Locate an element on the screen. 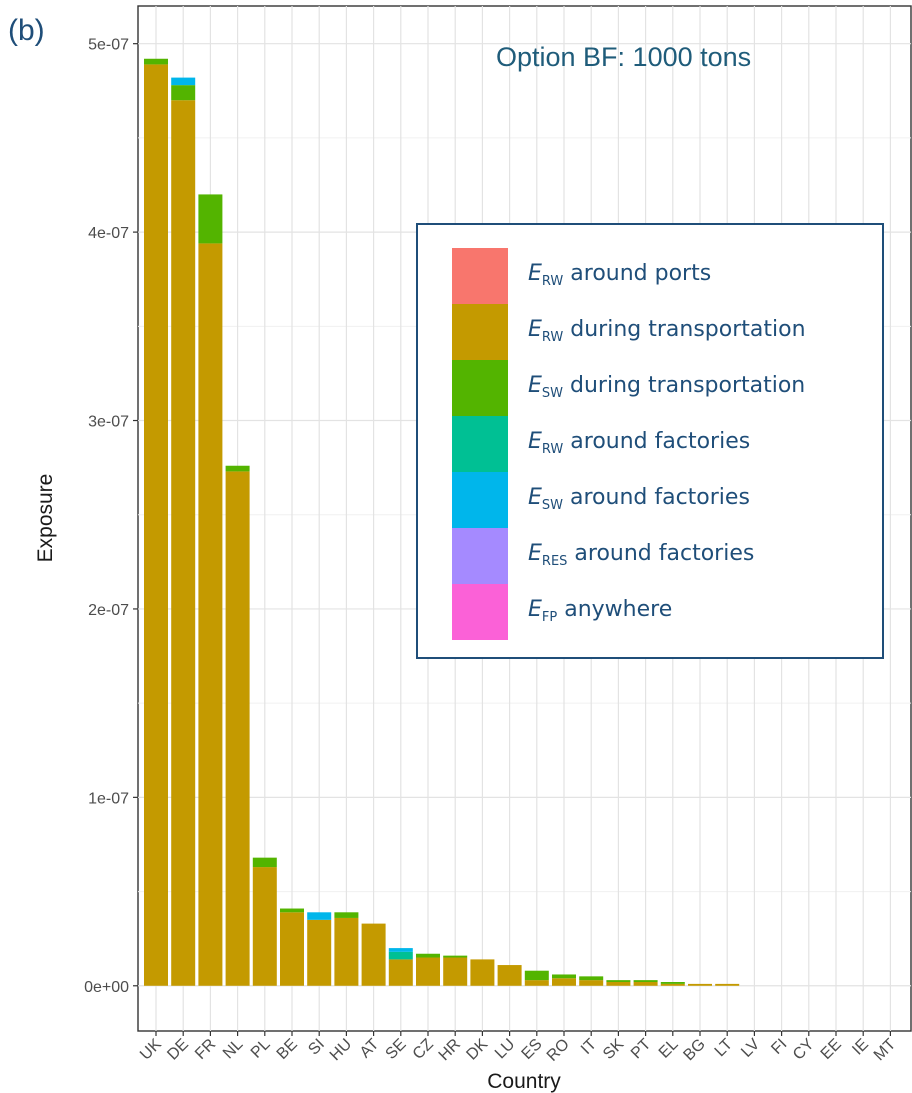  legend-text: anywhere is located at coordinates (615, 609).